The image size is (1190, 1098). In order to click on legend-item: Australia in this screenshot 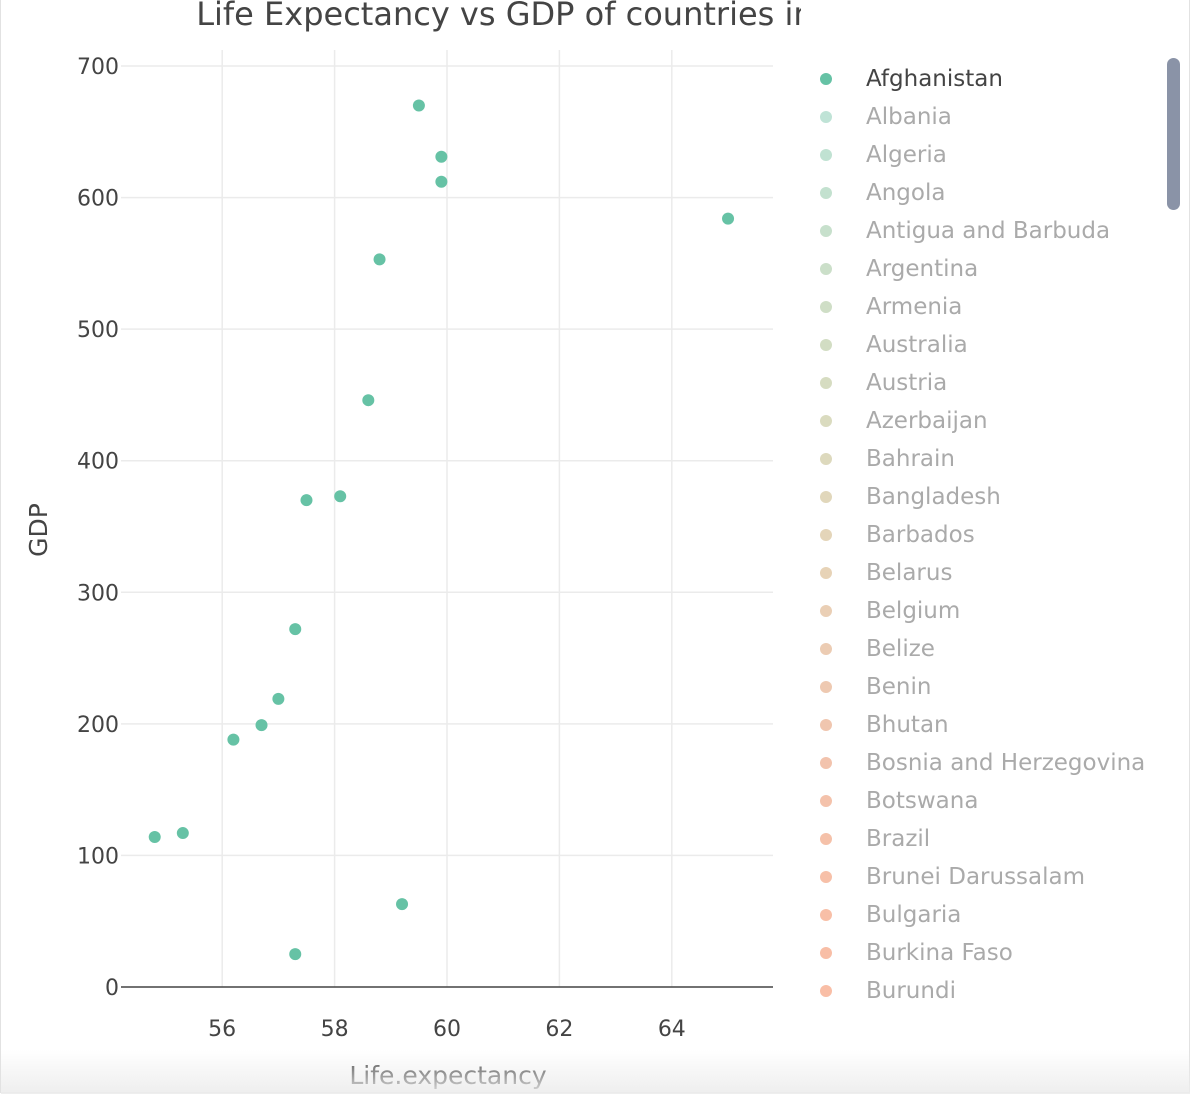, I will do `click(988, 345)`.